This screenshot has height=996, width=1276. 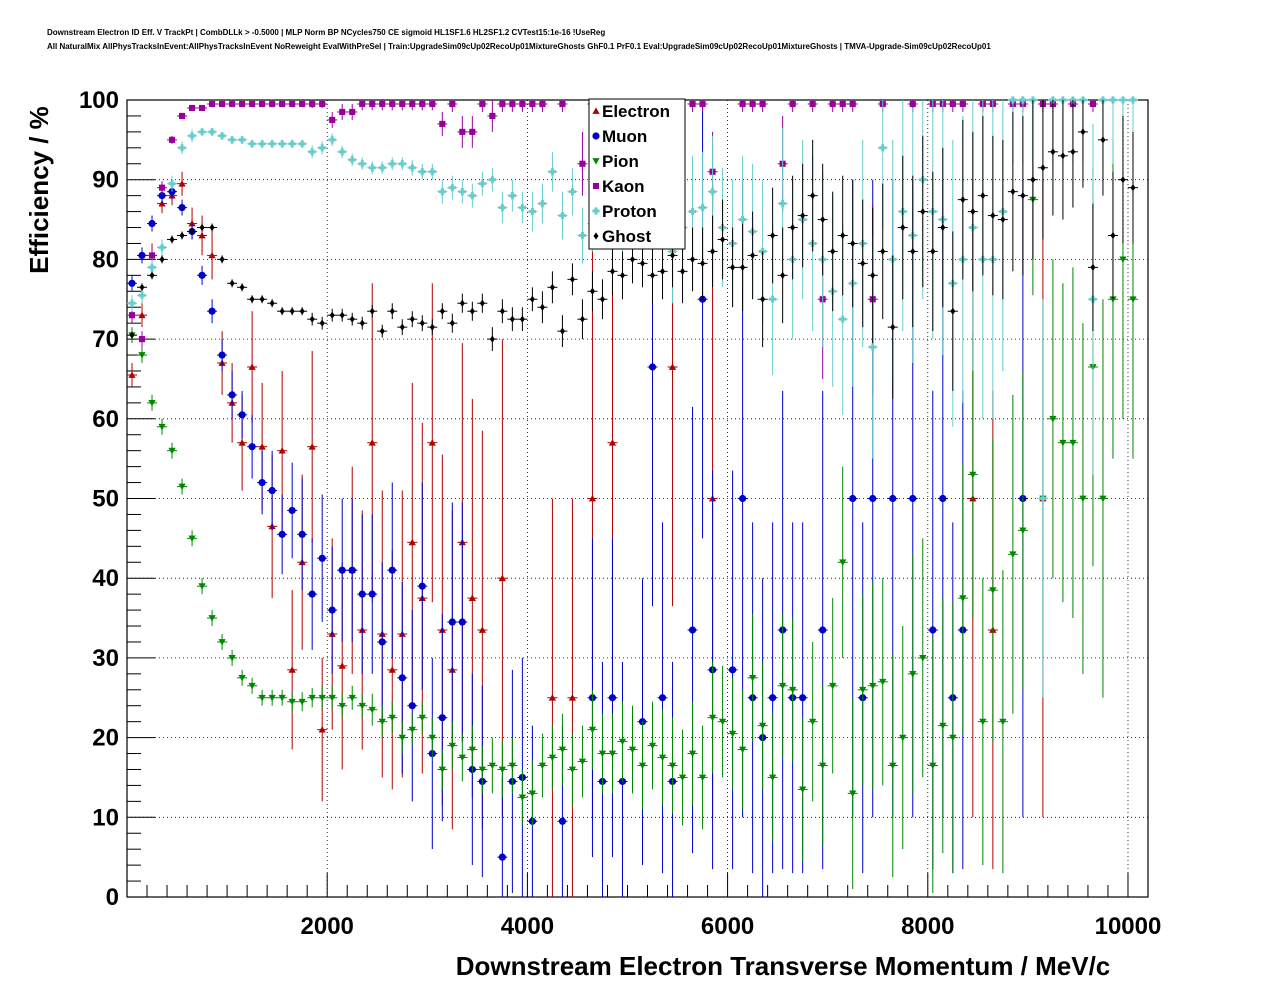 What do you see at coordinates (626, 236) in the screenshot?
I see `legend-label: Ghost` at bounding box center [626, 236].